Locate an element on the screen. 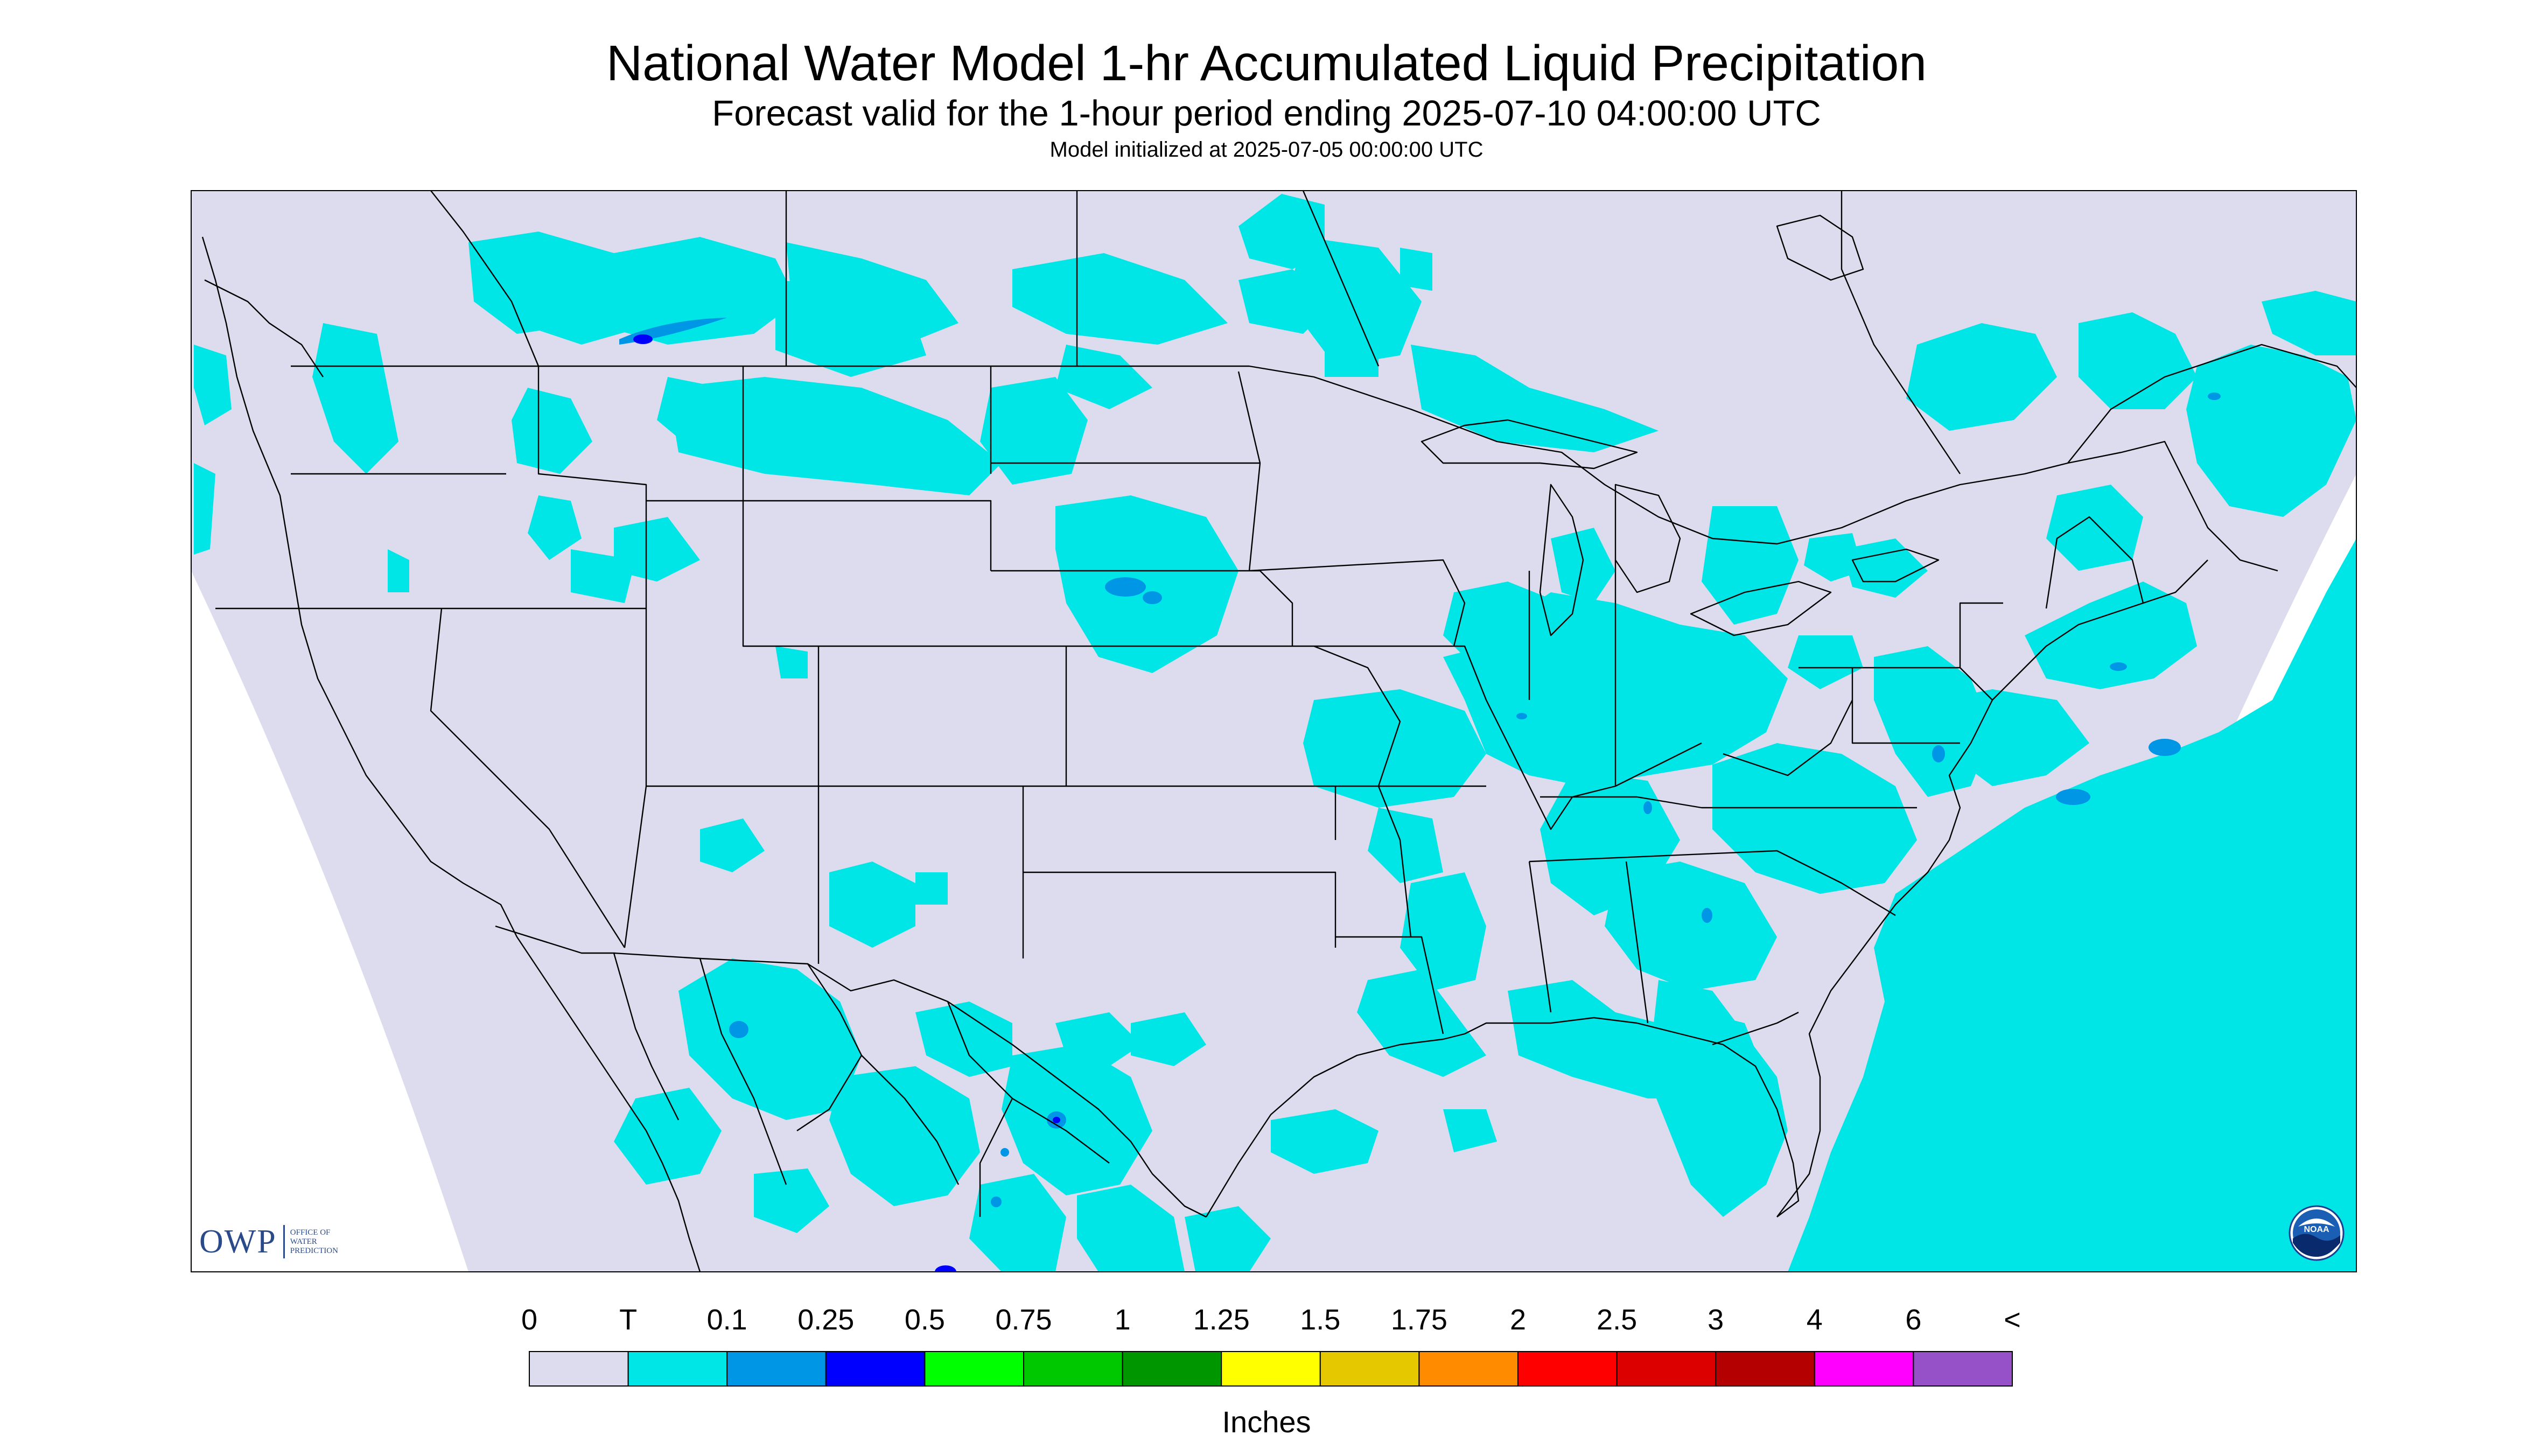  colorbar-label: T is located at coordinates (628, 1320).